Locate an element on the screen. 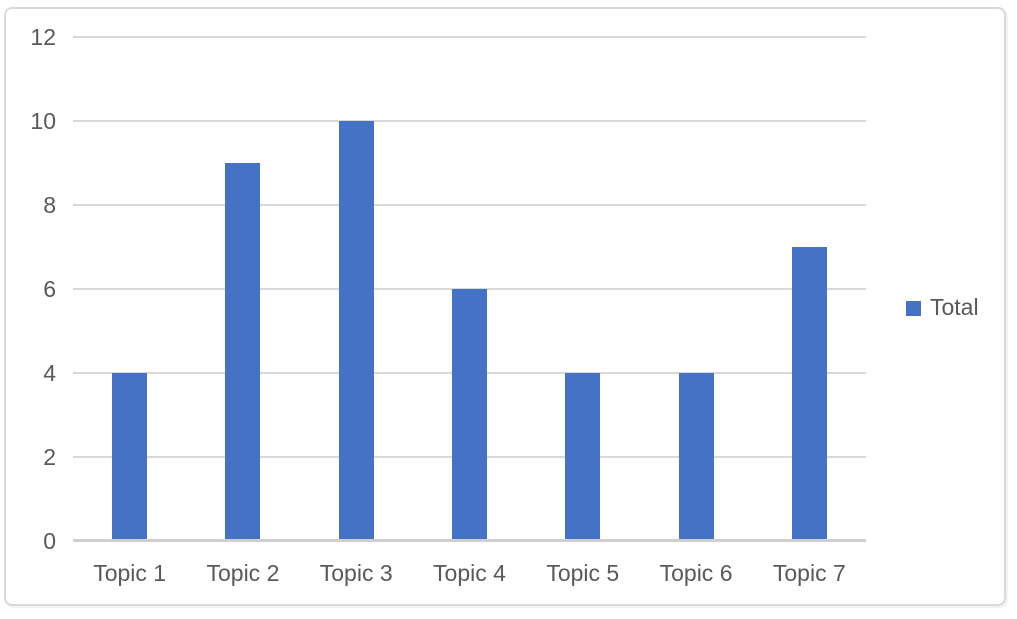 The width and height of the screenshot is (1017, 619). y-tick-label-10: 10 is located at coordinates (43, 121).